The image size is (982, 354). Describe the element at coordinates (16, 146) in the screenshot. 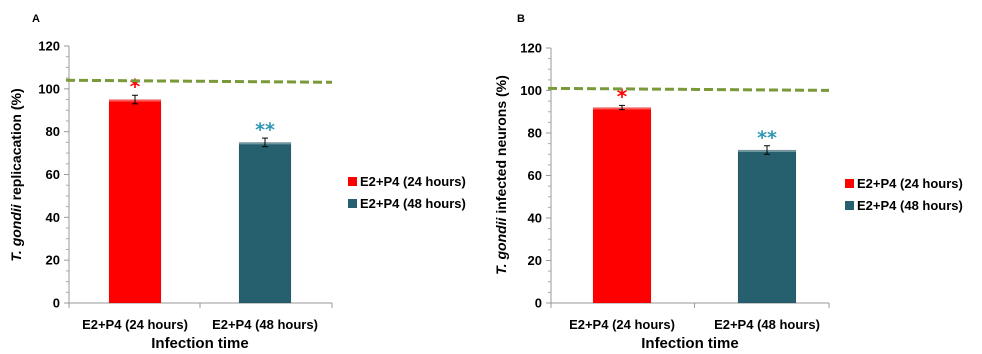

I see `y-axis-title-rest: replicacation (%)` at that location.